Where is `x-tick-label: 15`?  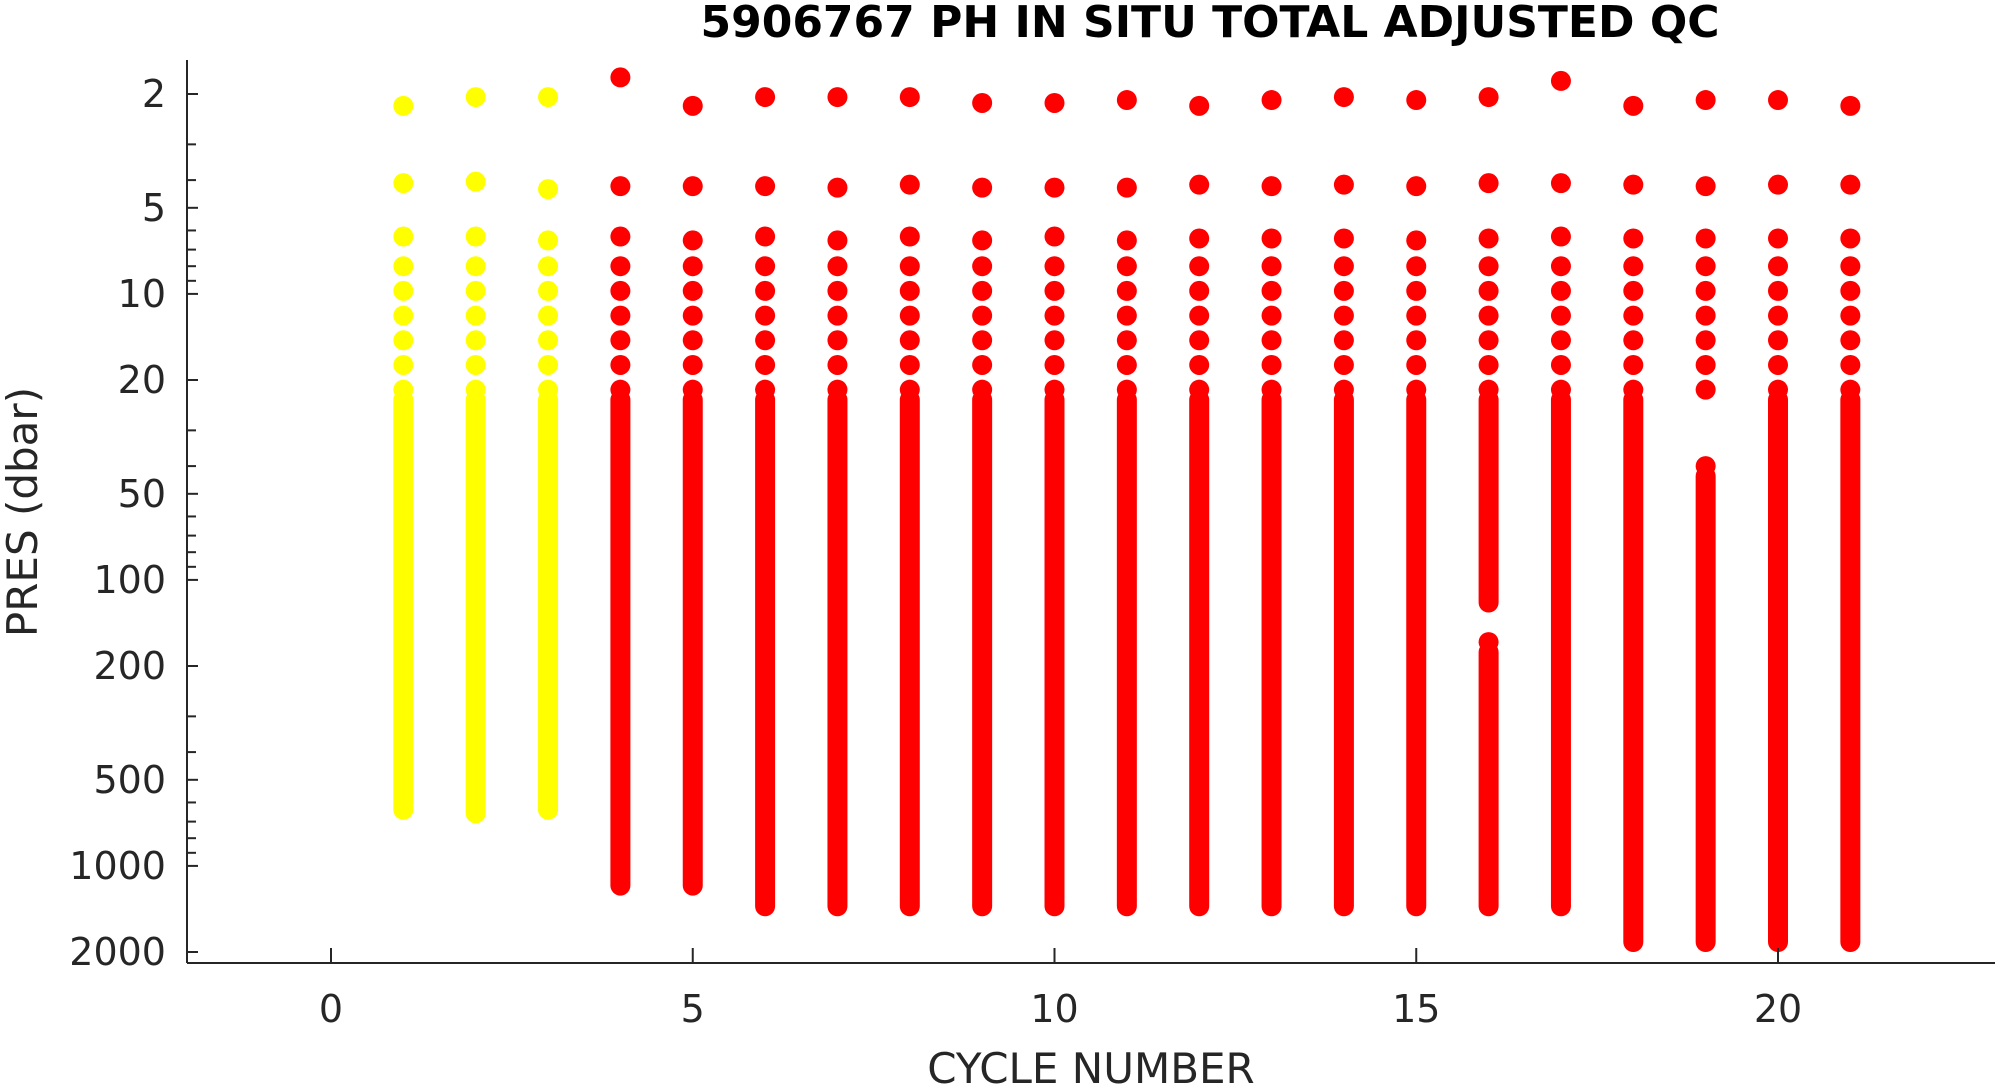 x-tick-label: 15 is located at coordinates (1416, 1009).